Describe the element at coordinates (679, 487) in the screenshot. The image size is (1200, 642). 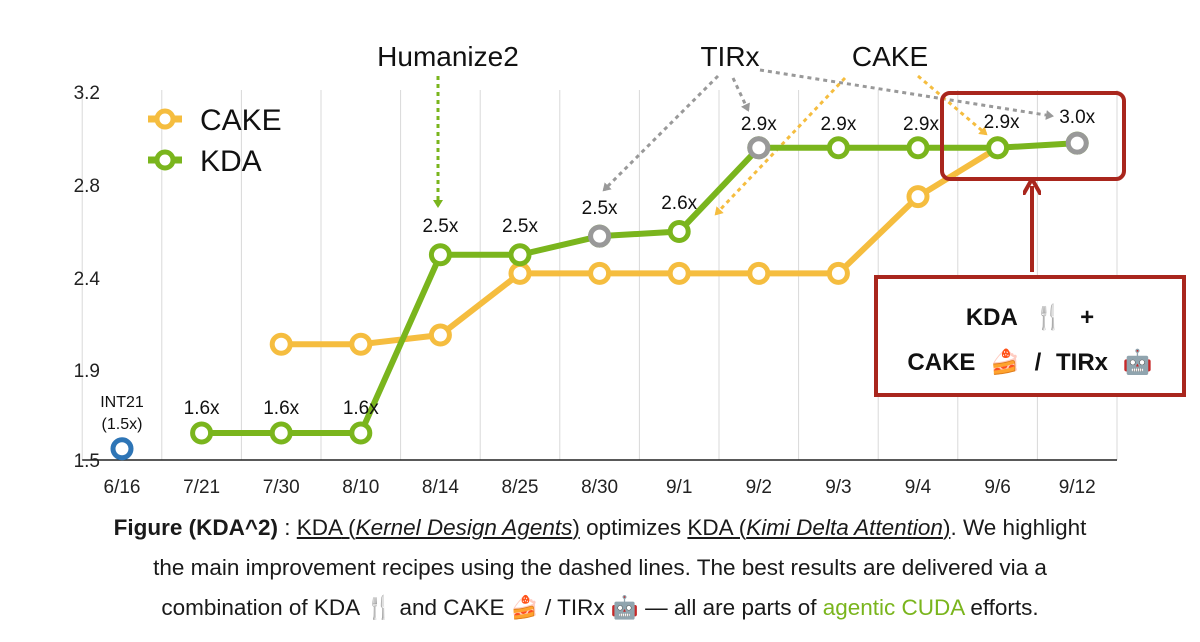
I see `x-tick-label: 9/1` at that location.